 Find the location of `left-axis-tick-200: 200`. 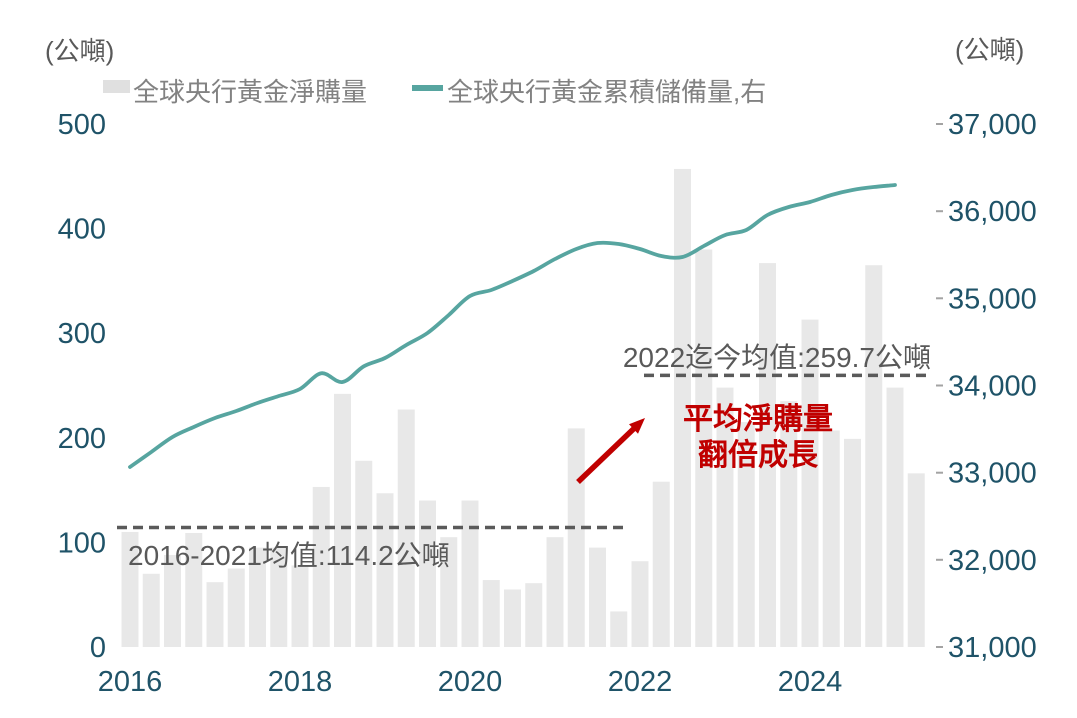

left-axis-tick-200: 200 is located at coordinates (82, 439).